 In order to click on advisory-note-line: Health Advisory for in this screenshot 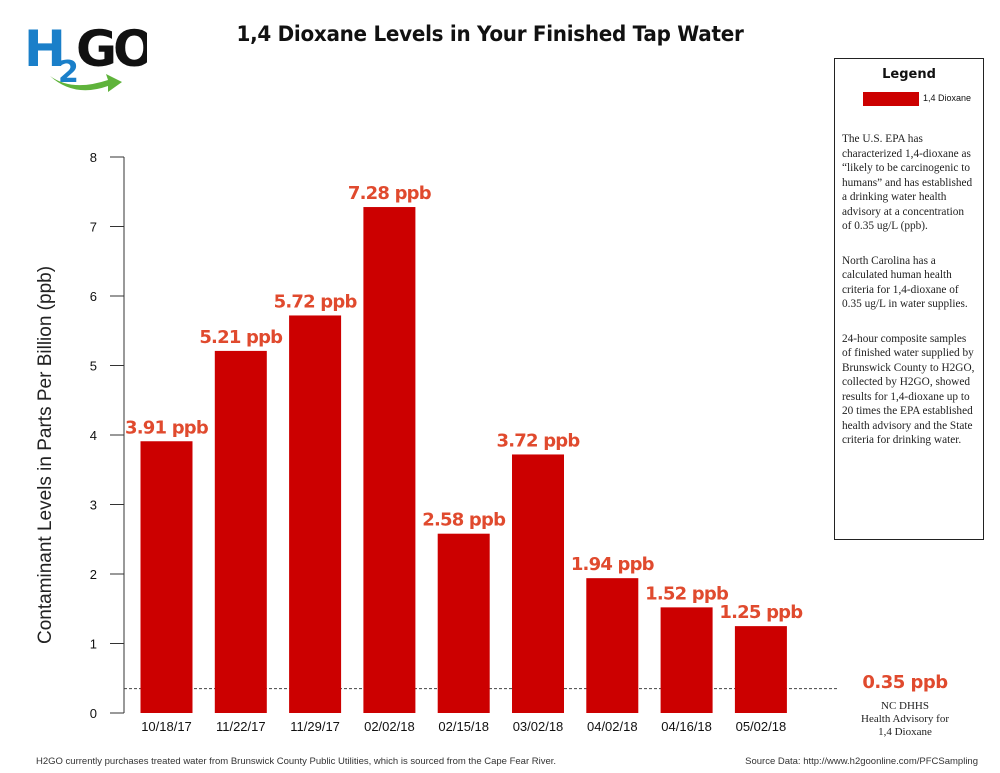, I will do `click(905, 719)`.